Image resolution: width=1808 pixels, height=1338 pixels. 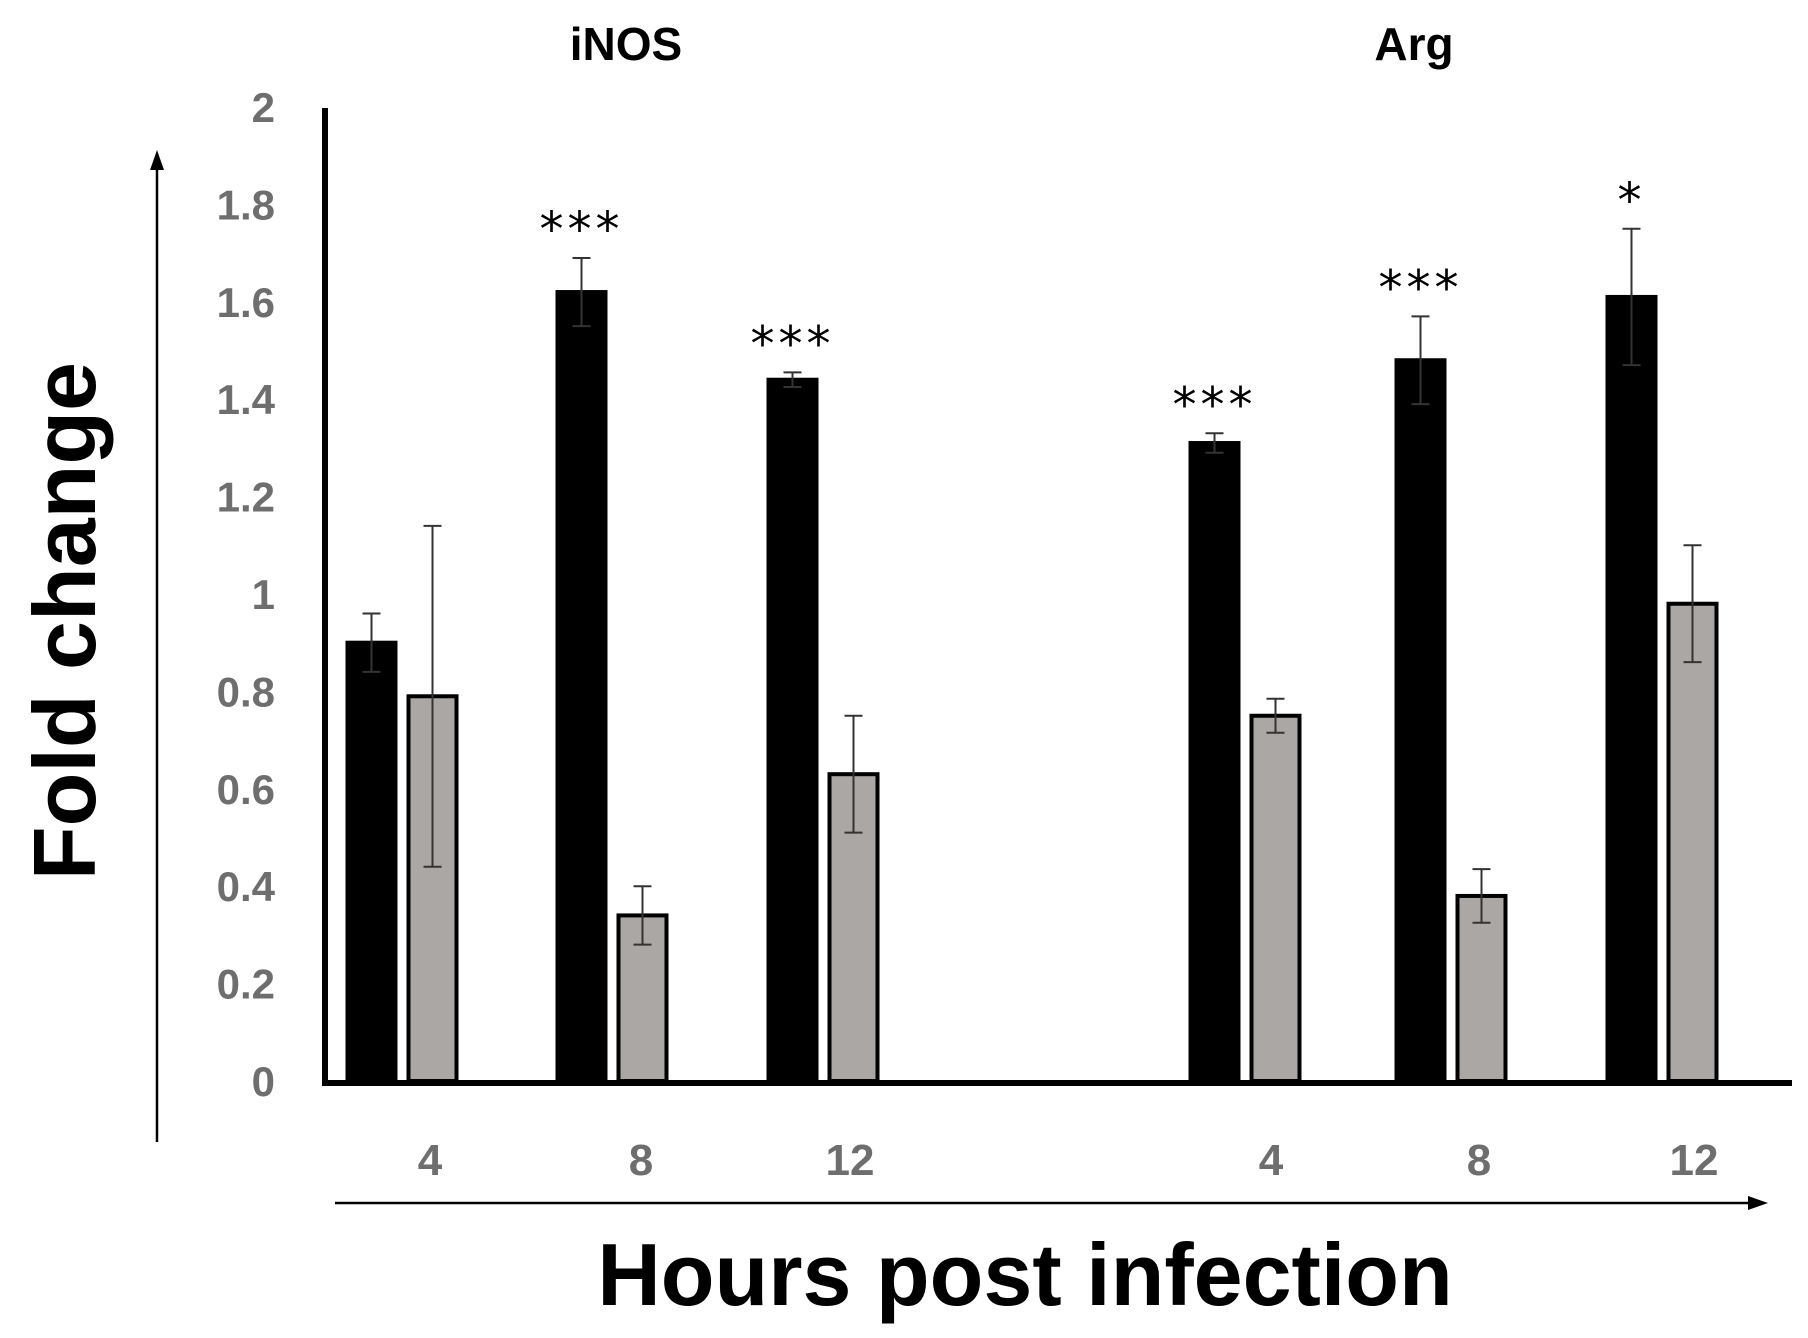 I want to click on y-tick-label: 1.4, so click(x=246, y=399).